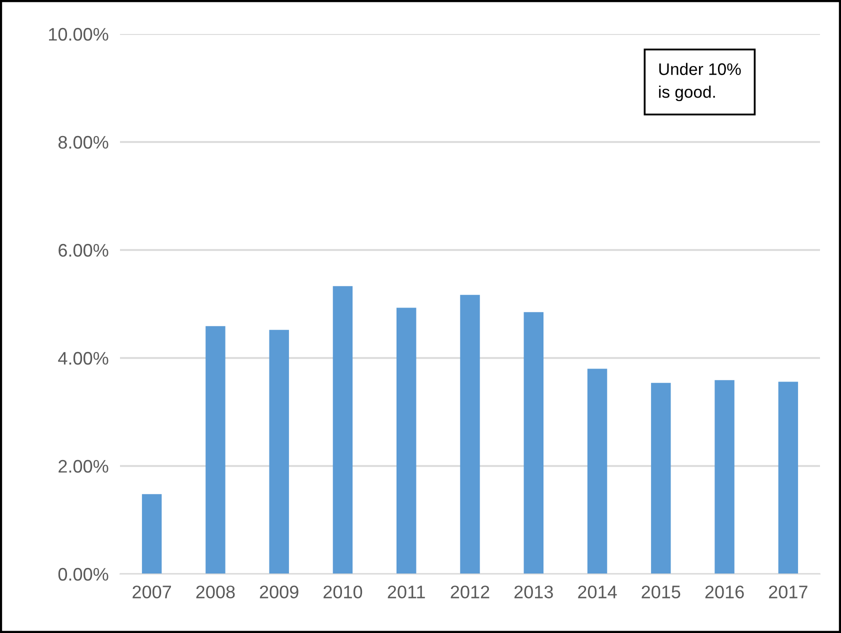  I want to click on x-tick-label: 2008, so click(215, 592).